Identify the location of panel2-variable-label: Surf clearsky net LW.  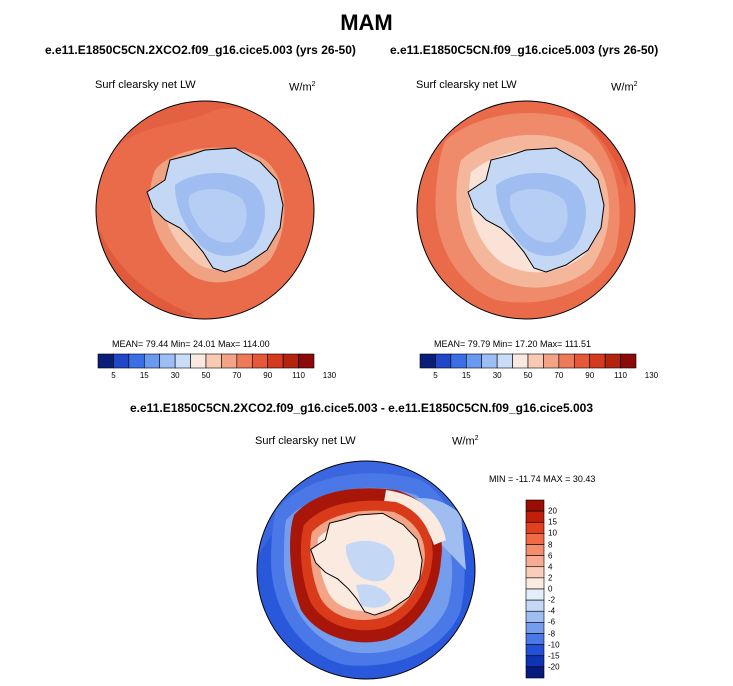
(466, 85).